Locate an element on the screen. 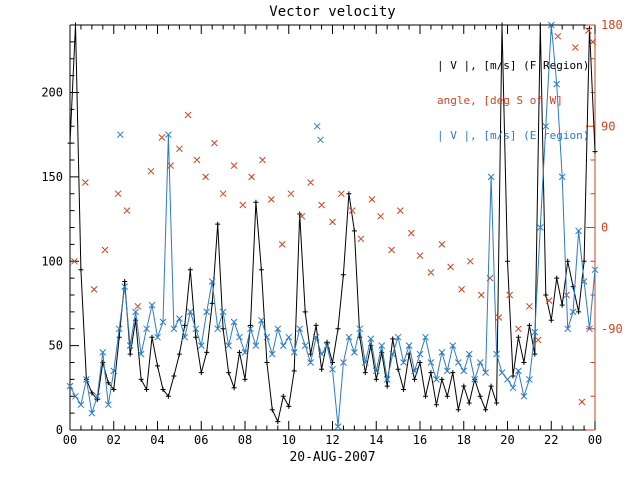  svg-text: 12 is located at coordinates (332, 440).